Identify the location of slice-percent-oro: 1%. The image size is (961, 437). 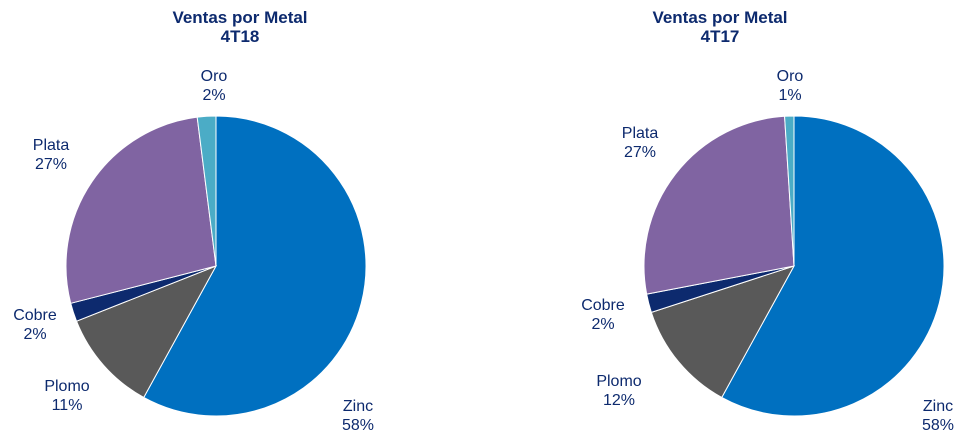
(789, 95).